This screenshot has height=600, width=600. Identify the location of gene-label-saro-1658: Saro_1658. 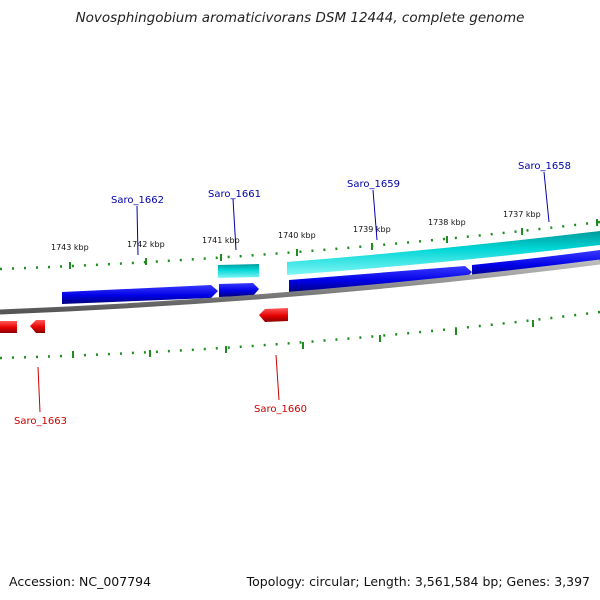
(544, 166).